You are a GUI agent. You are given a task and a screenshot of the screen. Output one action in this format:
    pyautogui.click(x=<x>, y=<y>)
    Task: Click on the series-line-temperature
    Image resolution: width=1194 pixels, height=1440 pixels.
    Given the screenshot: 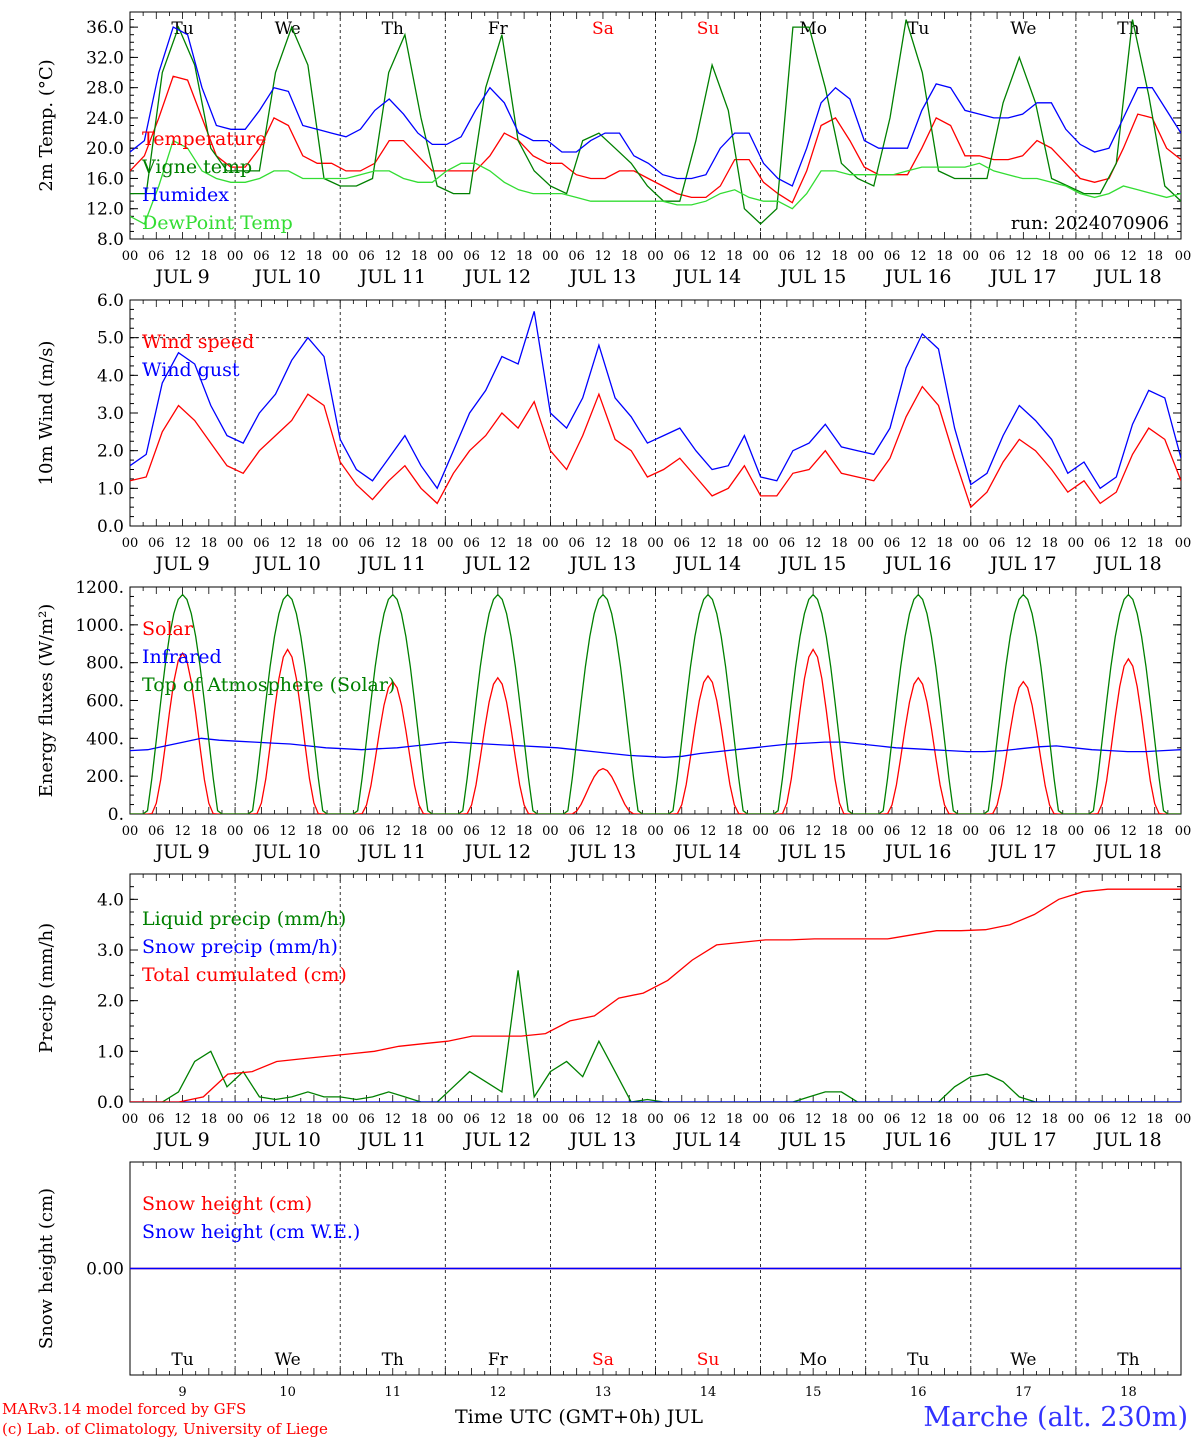 What is the action you would take?
    pyautogui.click(x=655, y=139)
    